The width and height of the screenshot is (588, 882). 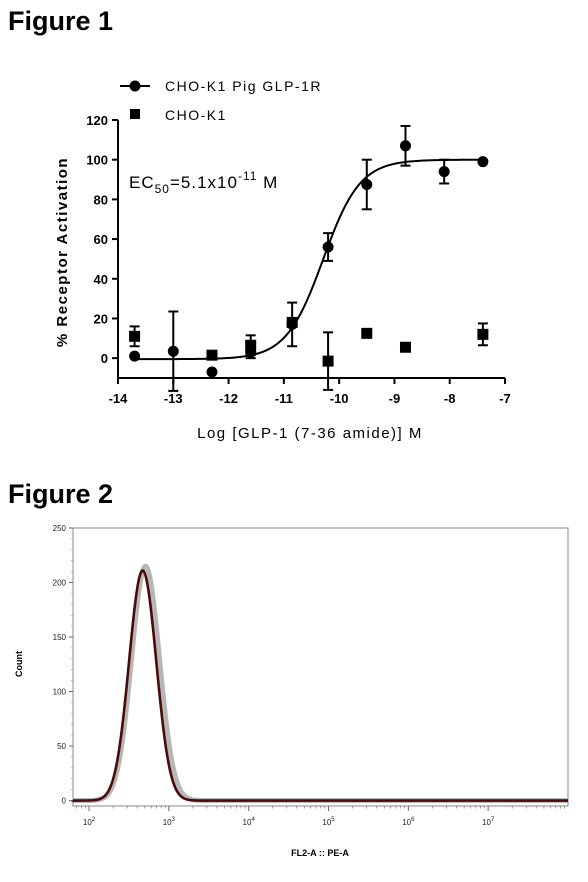 What do you see at coordinates (284, 398) in the screenshot?
I see `x-tick-label: -11` at bounding box center [284, 398].